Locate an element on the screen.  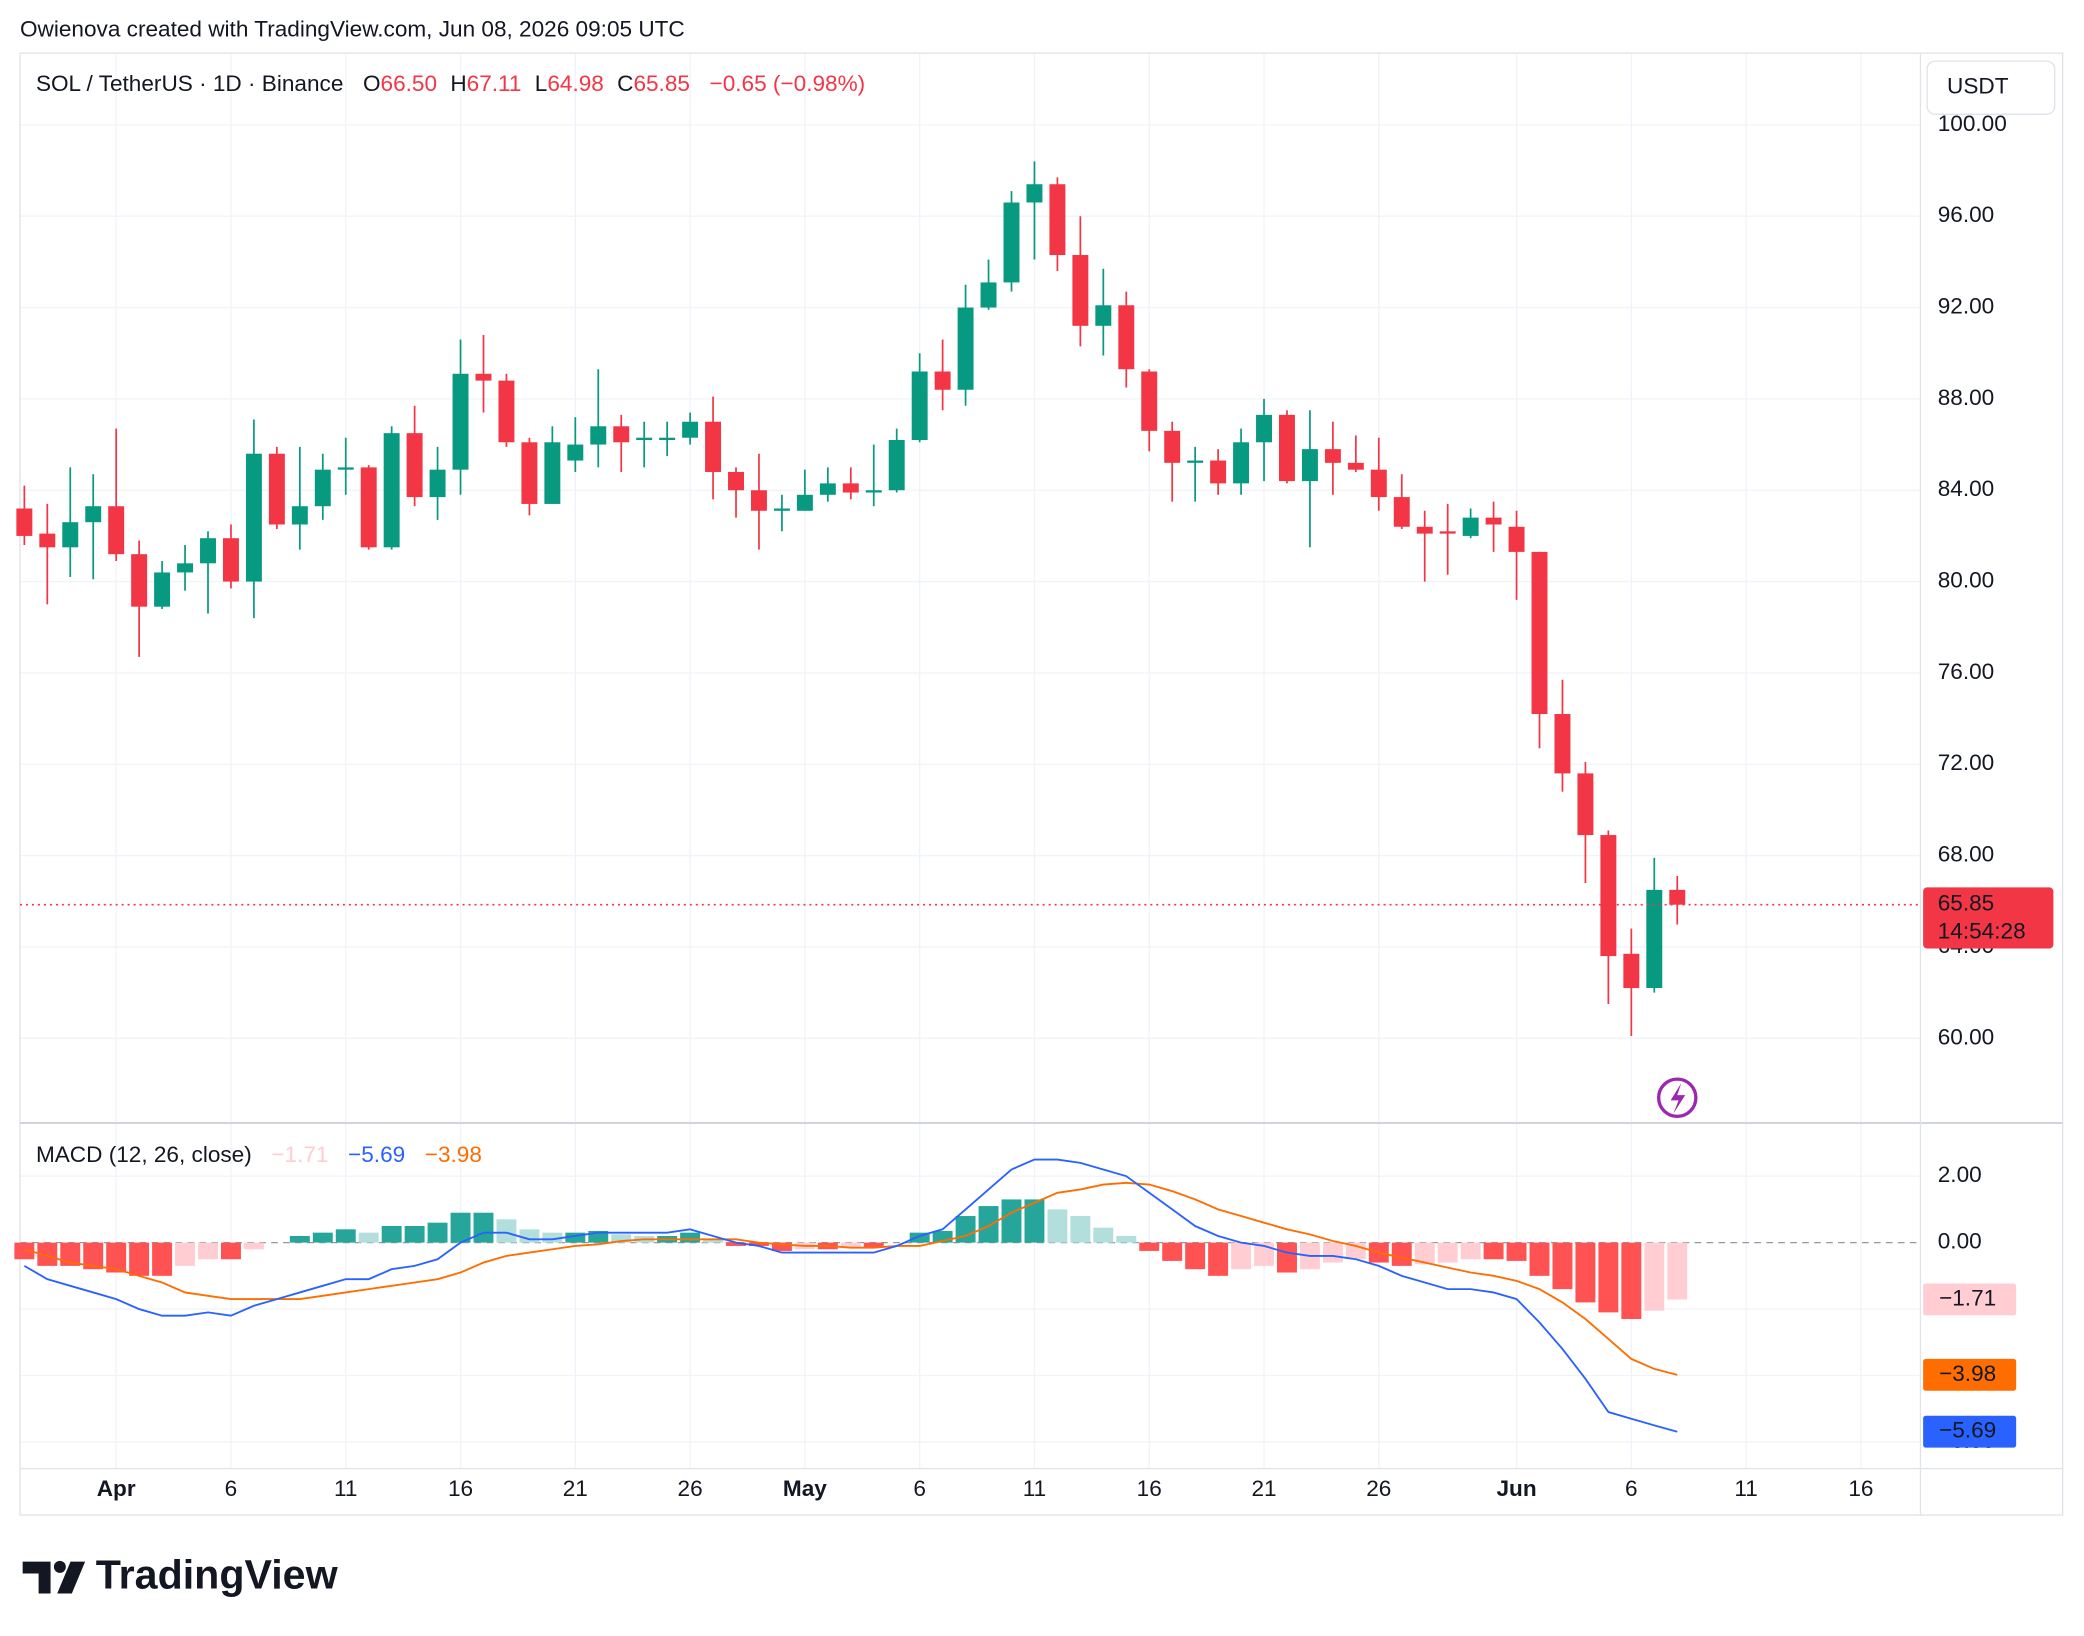
currency: USDT is located at coordinates (1978, 86).